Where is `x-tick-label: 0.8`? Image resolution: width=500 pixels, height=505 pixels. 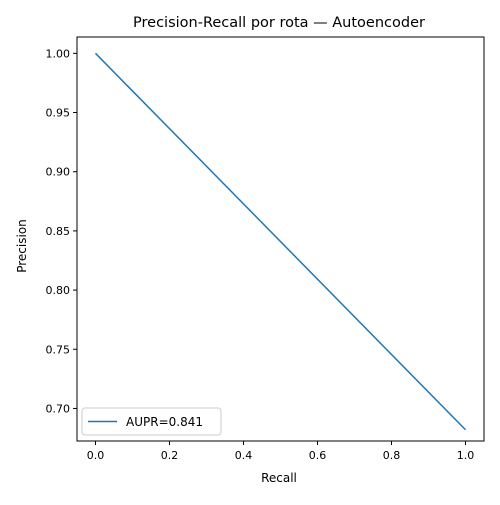 x-tick-label: 0.8 is located at coordinates (392, 455).